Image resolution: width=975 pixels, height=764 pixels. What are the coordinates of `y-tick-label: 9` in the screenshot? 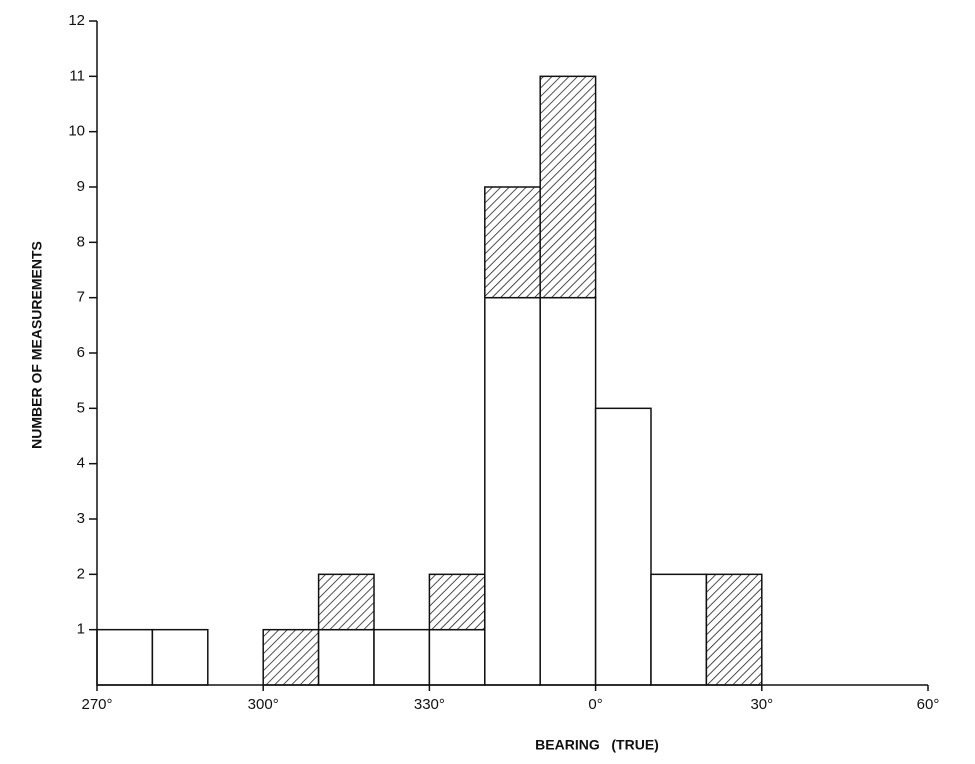 It's located at (81, 186).